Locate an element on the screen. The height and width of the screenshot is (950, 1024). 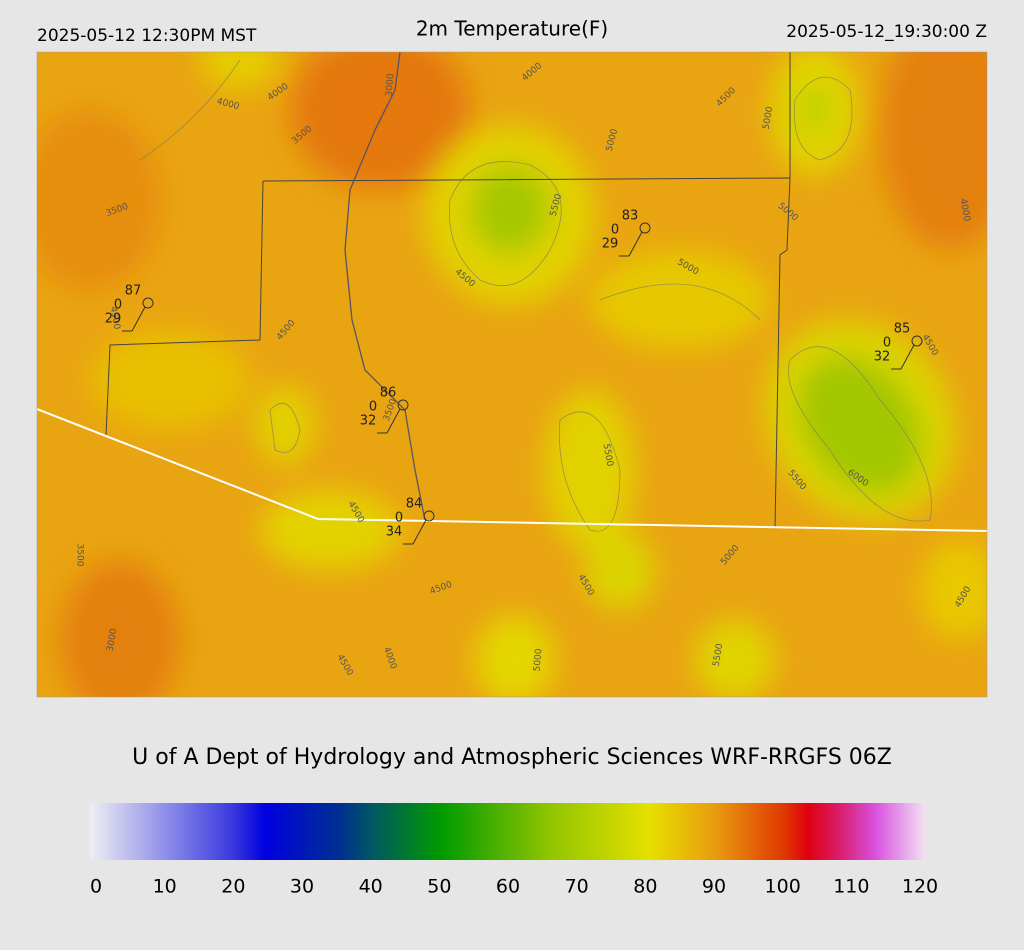
contour-label: 4000 is located at coordinates (965, 210).